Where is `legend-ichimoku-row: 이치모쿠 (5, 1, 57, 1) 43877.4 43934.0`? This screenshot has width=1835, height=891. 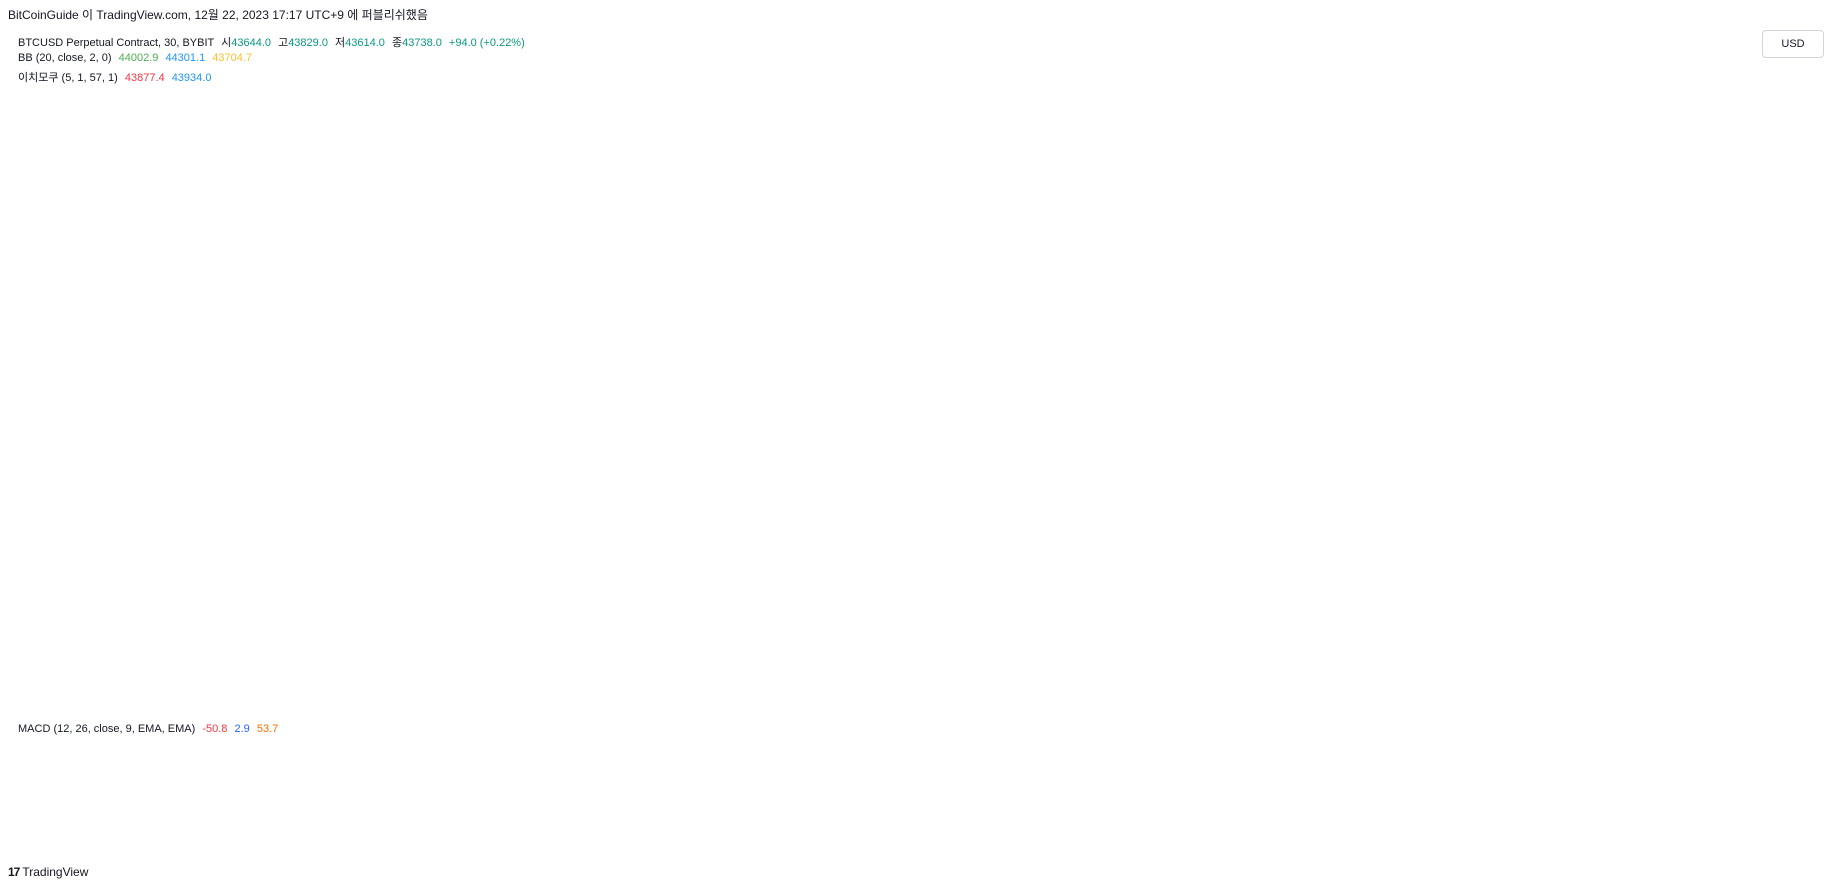
legend-ichimoku-row: 이치모쿠 (5, 1, 57, 1) 43877.4 43934.0 is located at coordinates (114, 77).